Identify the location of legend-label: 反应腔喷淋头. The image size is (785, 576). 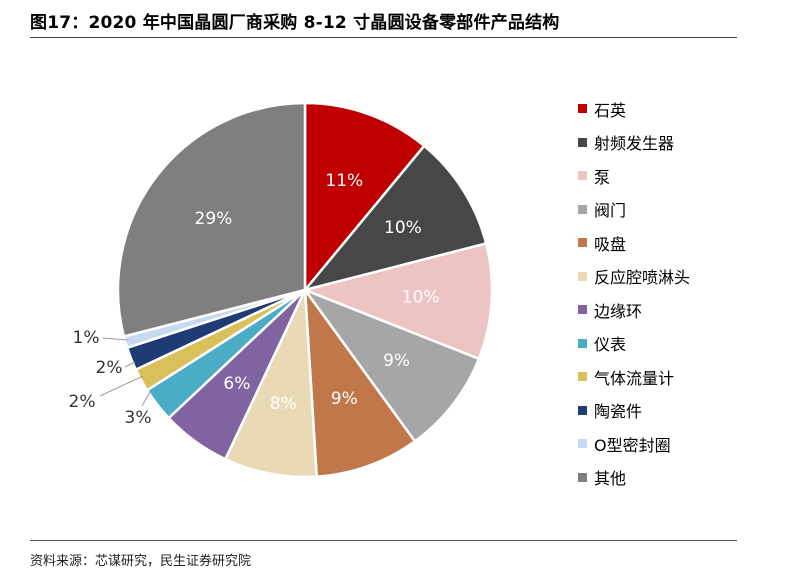
(642, 278).